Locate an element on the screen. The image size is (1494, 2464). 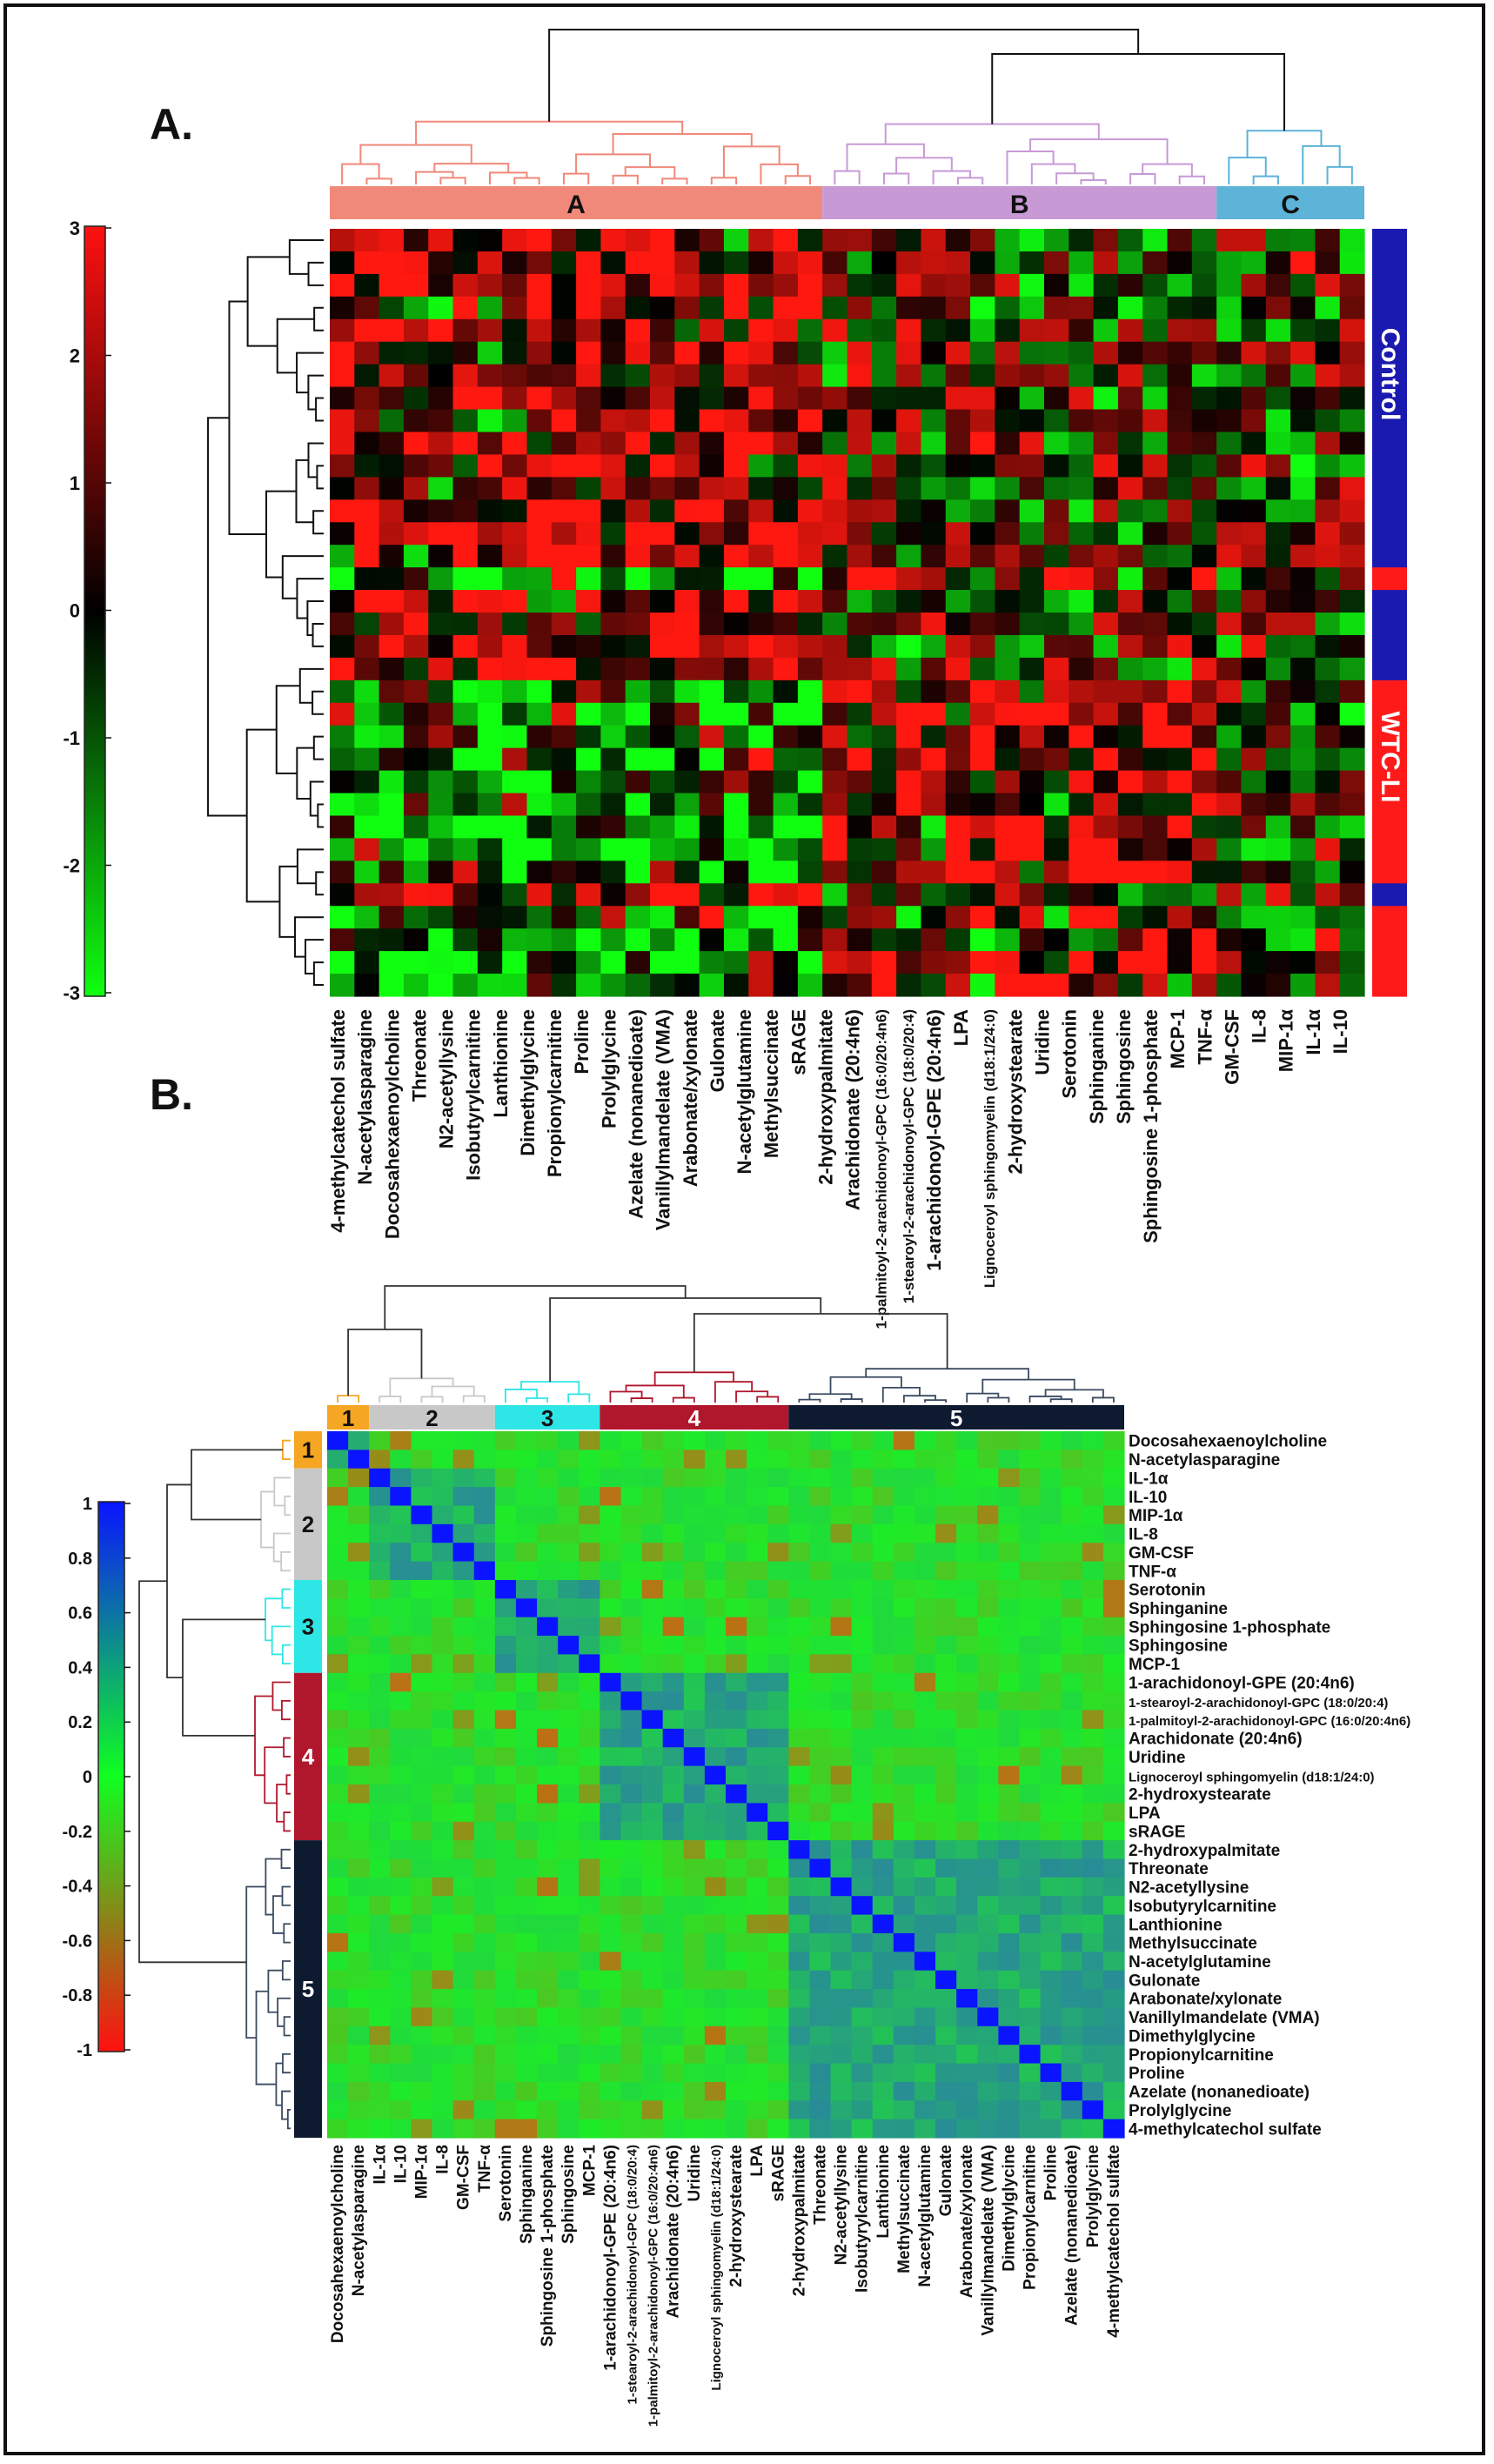
row-label: 2-hydroxypalmitate is located at coordinates (1204, 1851).